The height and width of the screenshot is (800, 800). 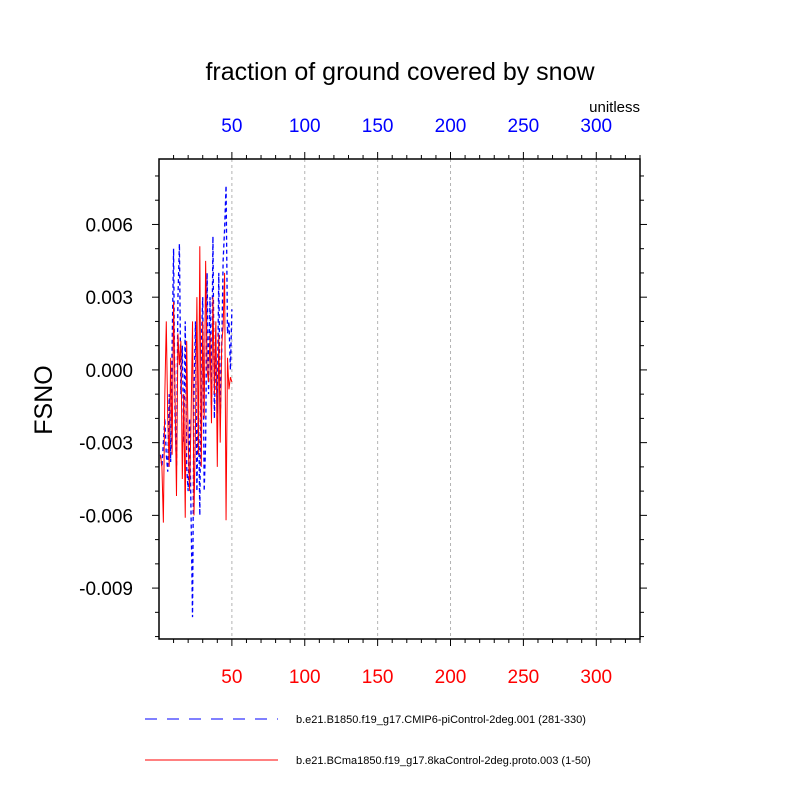 I want to click on y-tick-label-5: -0.009, so click(x=106, y=589).